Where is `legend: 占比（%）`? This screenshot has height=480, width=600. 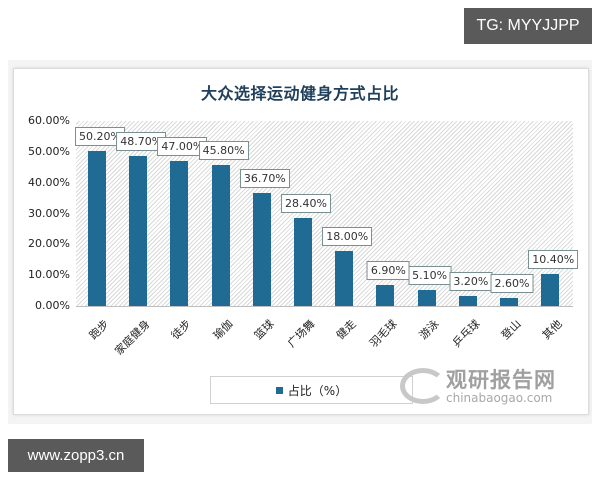 legend: 占比（%） is located at coordinates (311, 390).